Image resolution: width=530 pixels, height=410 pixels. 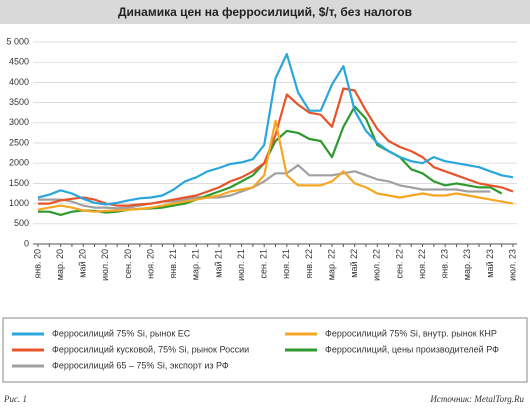 What do you see at coordinates (19, 62) in the screenshot?
I see `y-tick-label: 4500` at bounding box center [19, 62].